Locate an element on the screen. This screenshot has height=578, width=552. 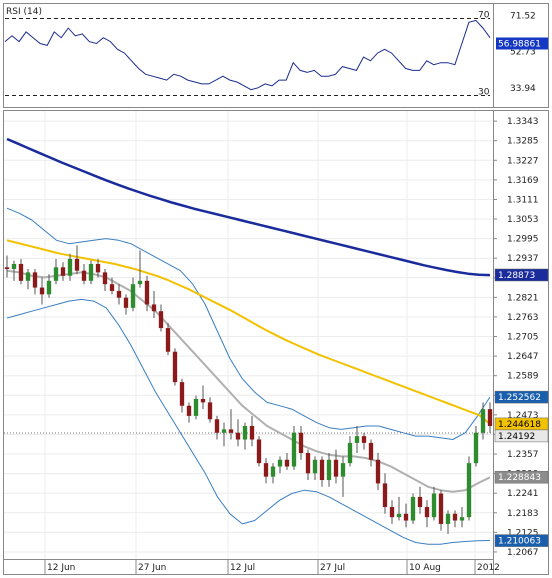
price-tick-label: 1.2183 is located at coordinates (523, 514).